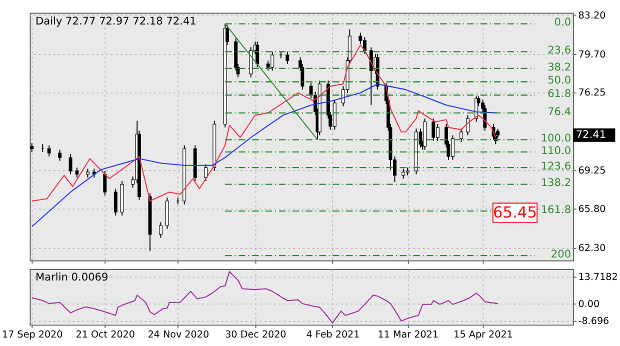 This screenshot has height=346, width=620. Describe the element at coordinates (105, 335) in the screenshot. I see `x-tick-label: 21 Oct 2020` at that location.